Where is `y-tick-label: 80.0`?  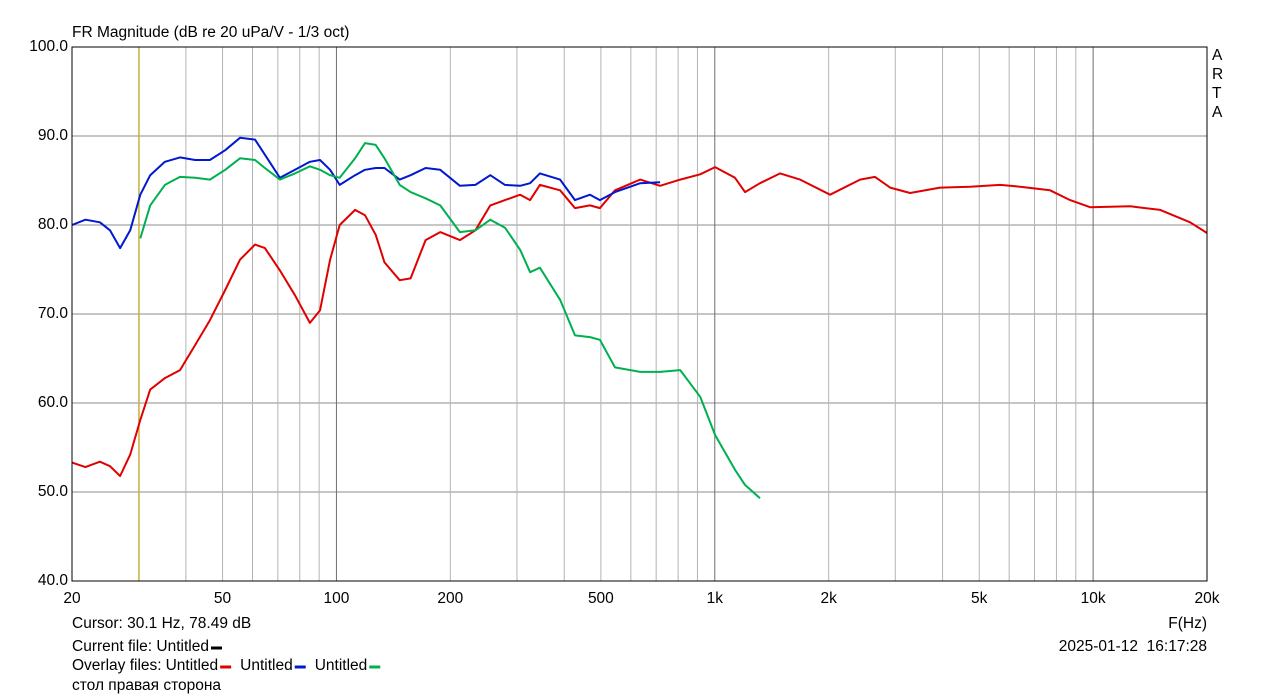
y-tick-label: 80.0 is located at coordinates (53, 224).